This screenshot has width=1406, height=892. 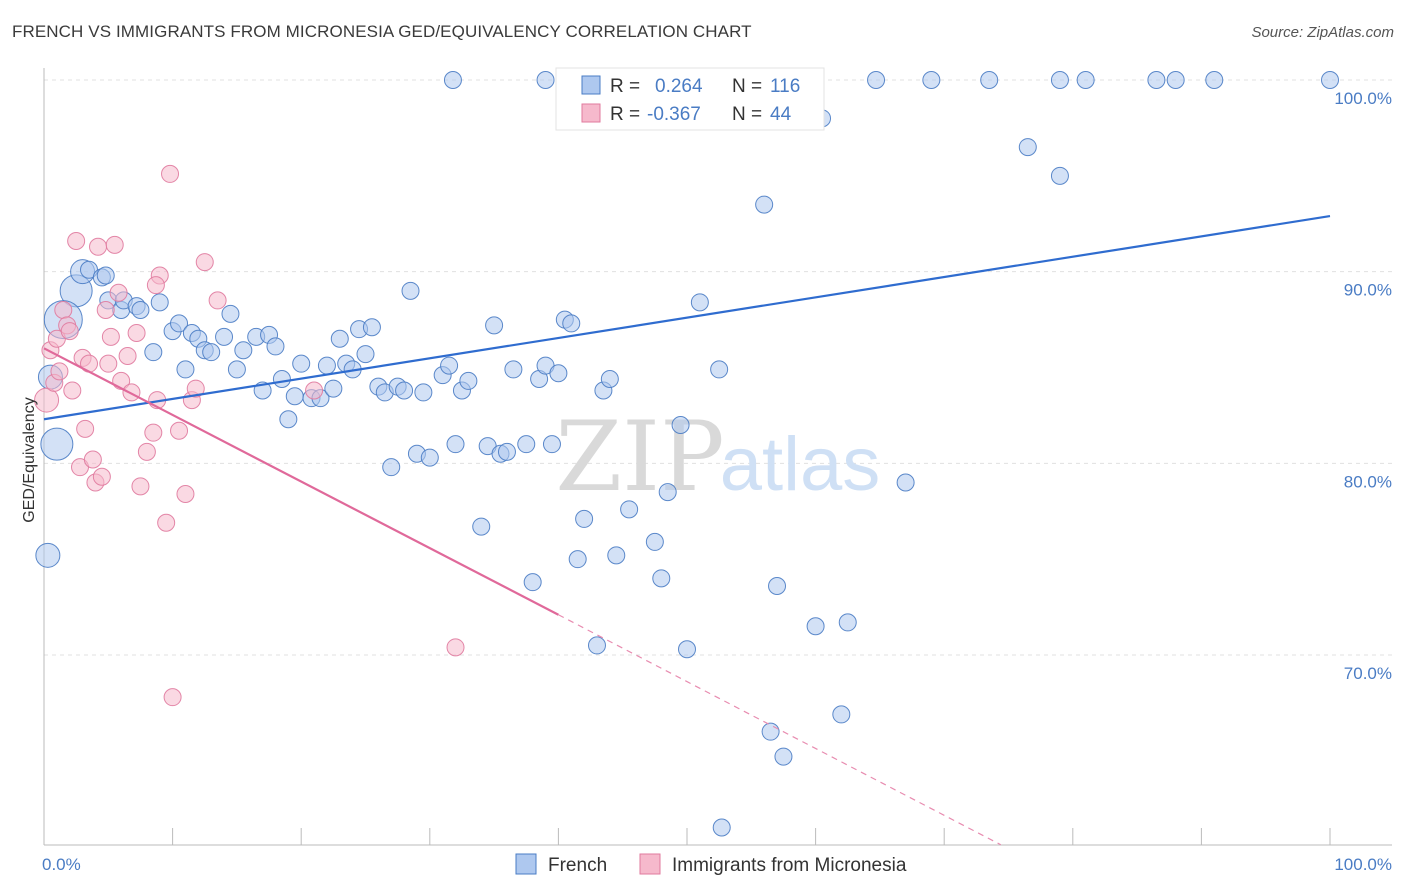 What do you see at coordinates (747, 86) in the screenshot?
I see `stats-legend-n-label: N =` at bounding box center [747, 86].